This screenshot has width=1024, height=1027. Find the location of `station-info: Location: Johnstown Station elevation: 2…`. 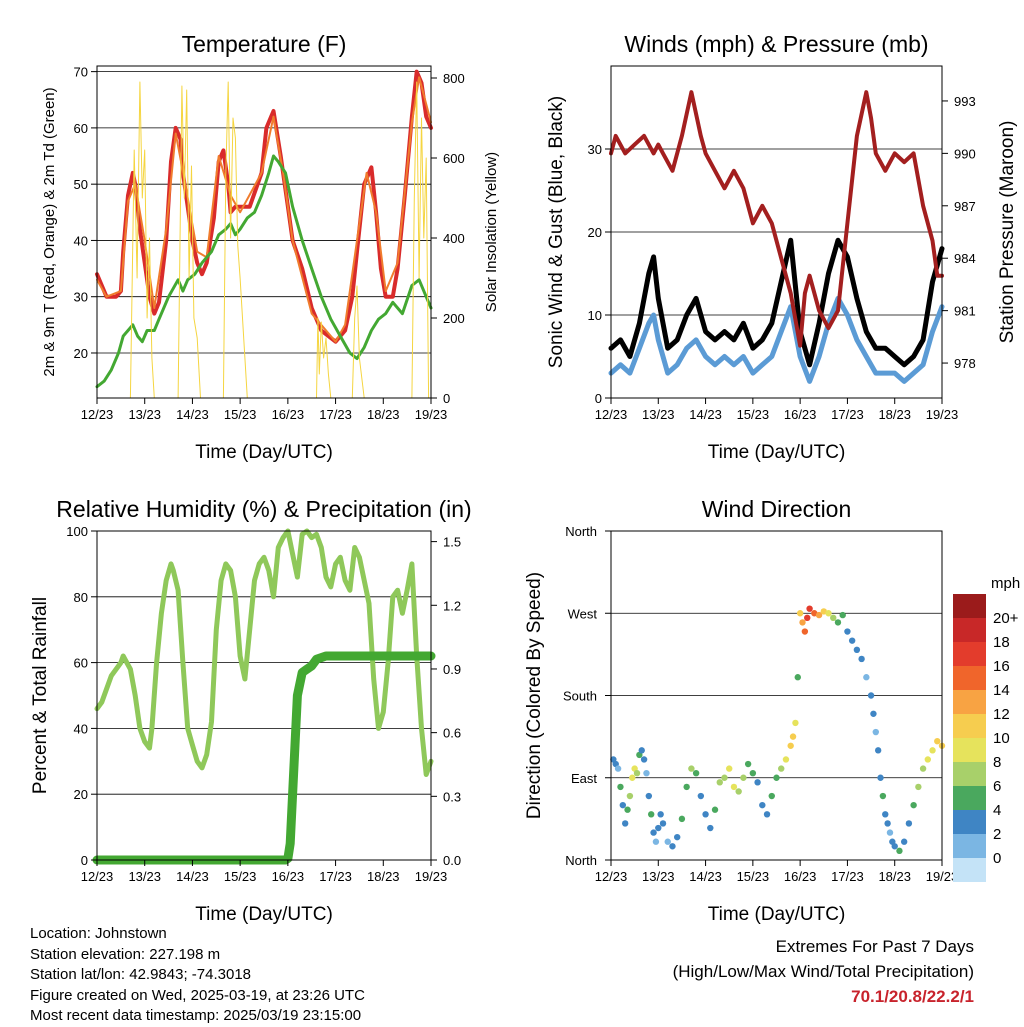

station-info: Location: Johnstown Station elevation: 2… is located at coordinates (197, 975).